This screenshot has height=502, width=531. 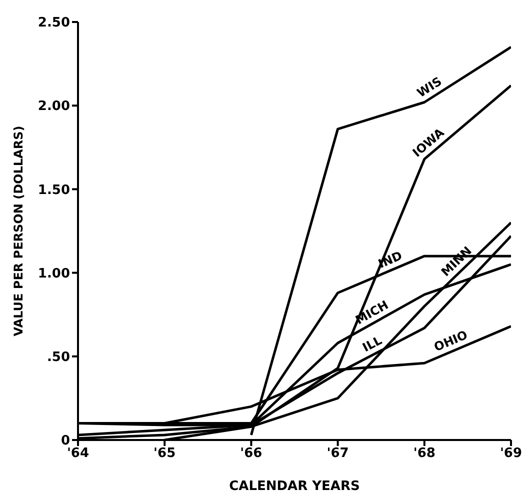 I want to click on text: ILL, so click(x=372, y=344).